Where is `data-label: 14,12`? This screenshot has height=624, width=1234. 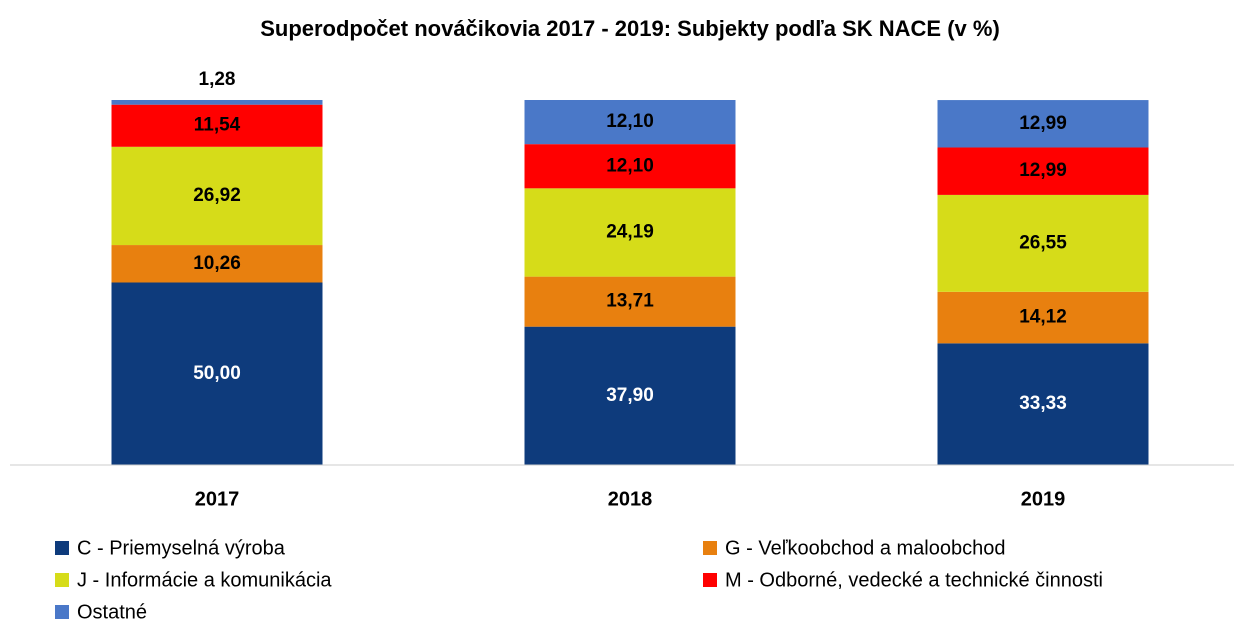
data-label: 14,12 is located at coordinates (1043, 317).